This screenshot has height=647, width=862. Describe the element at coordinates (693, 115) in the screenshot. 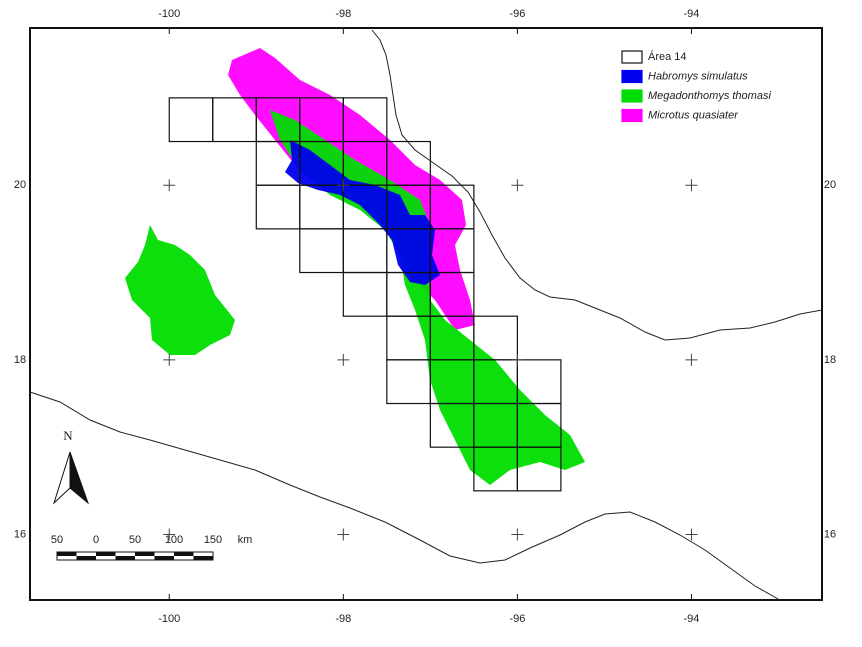

I see `legend-label: Microtus quasiater` at that location.